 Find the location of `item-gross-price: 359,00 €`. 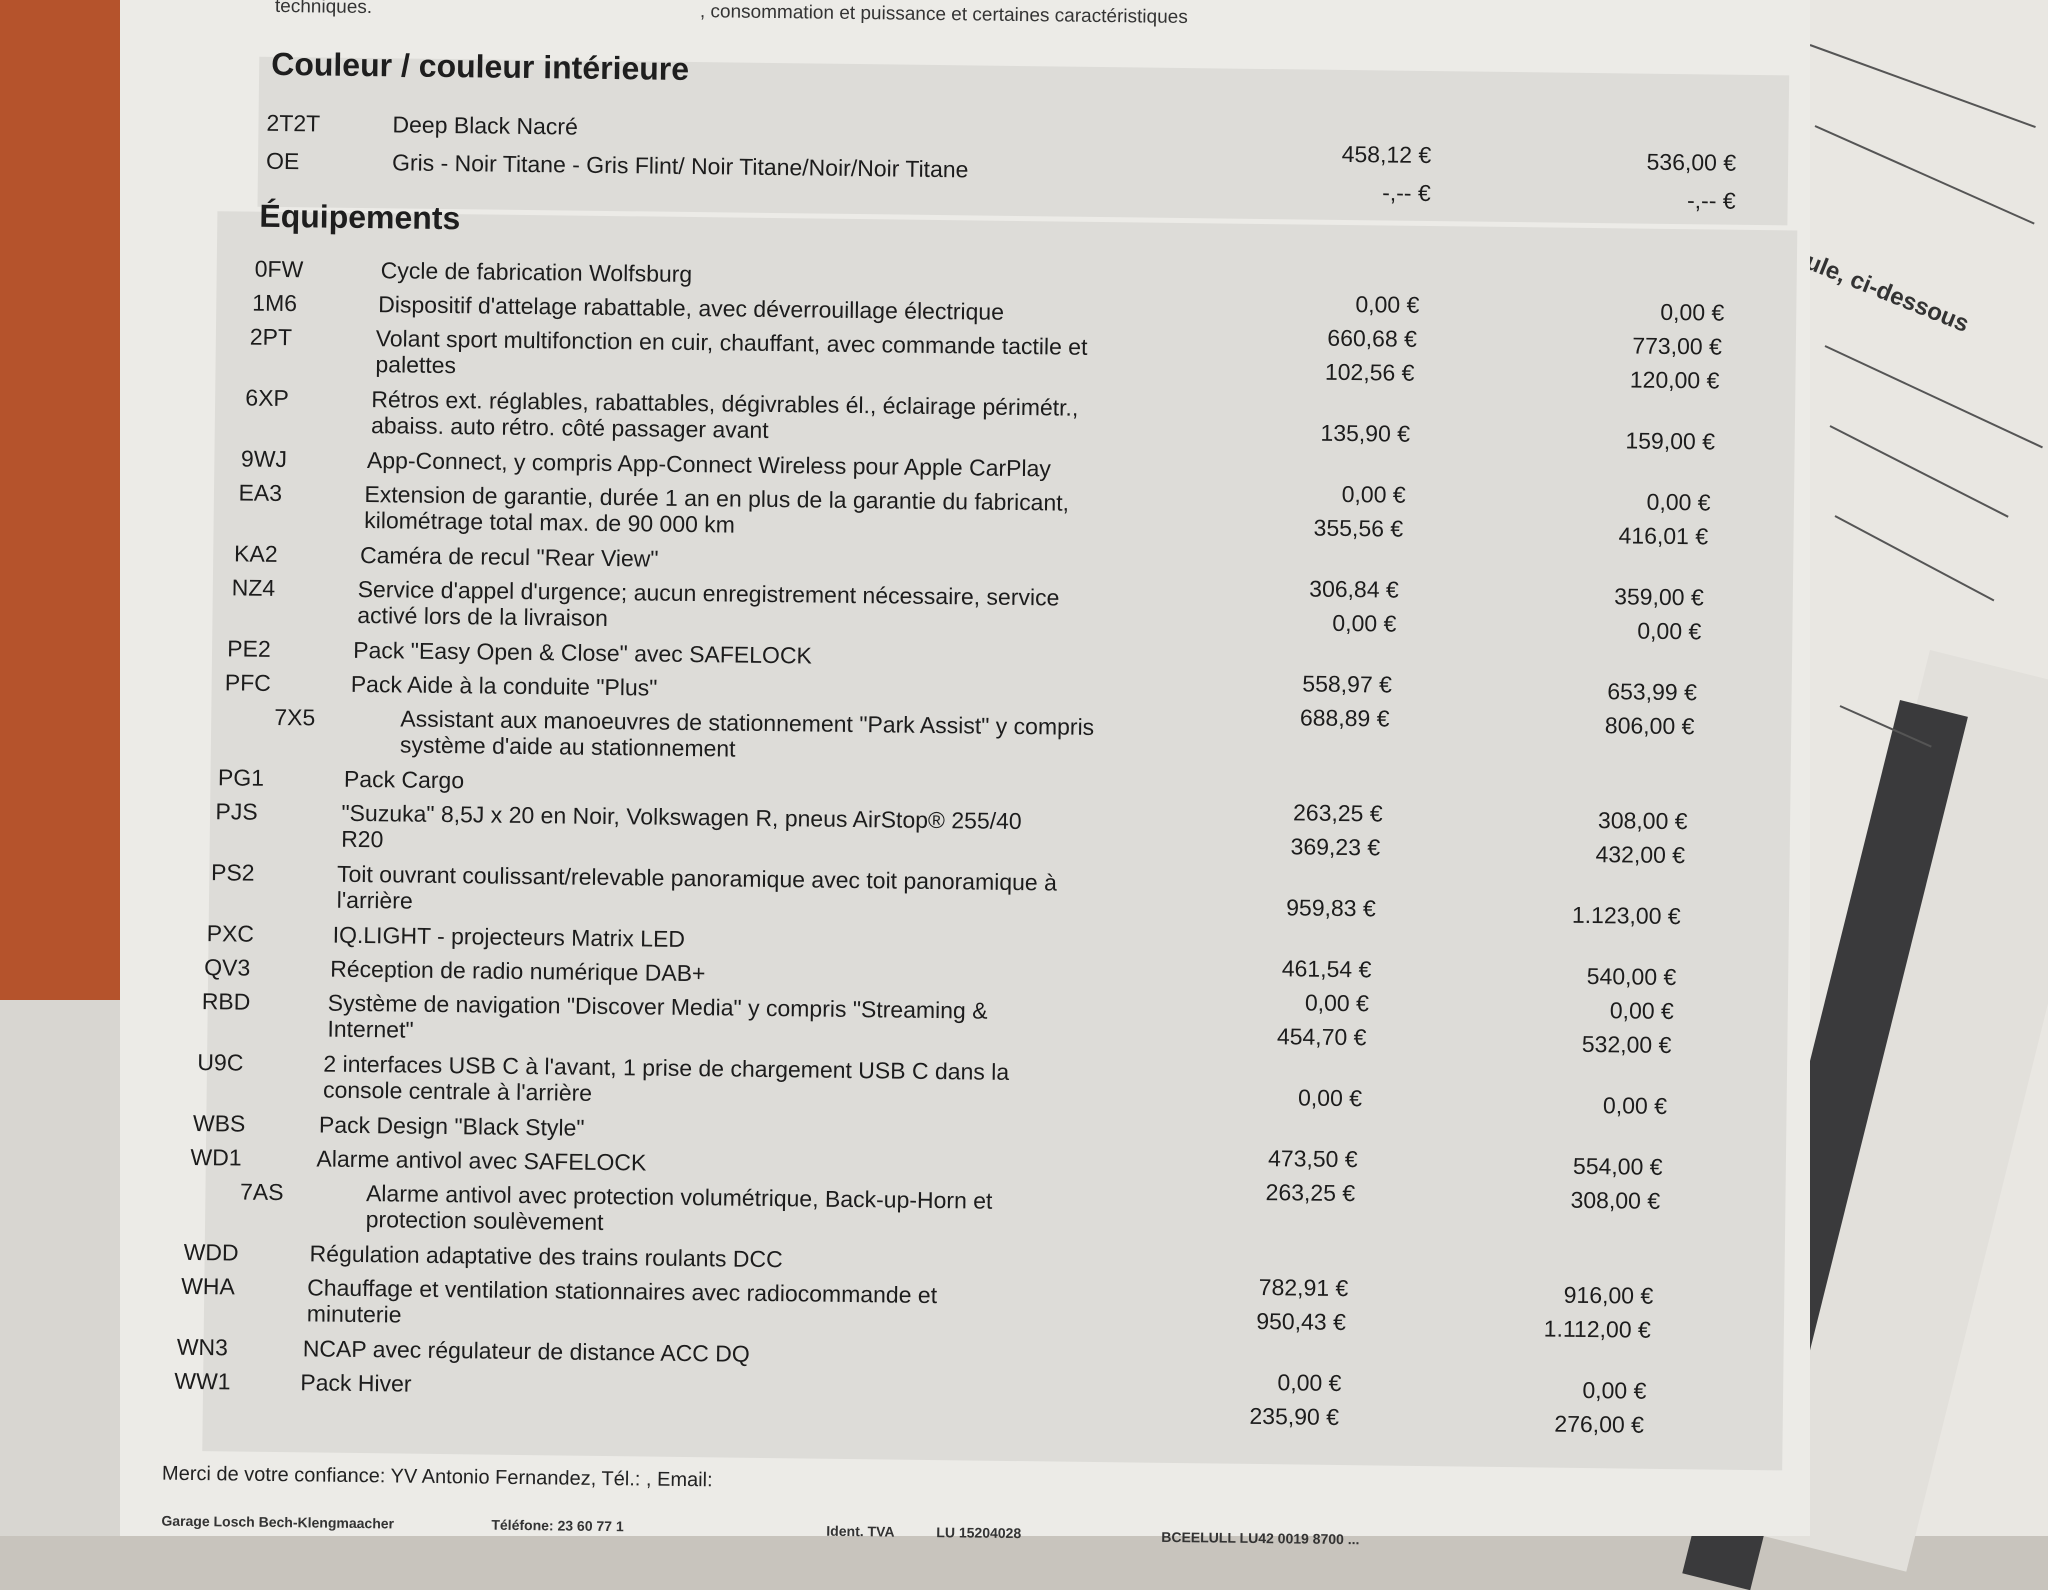

item-gross-price: 359,00 € is located at coordinates (1659, 597).